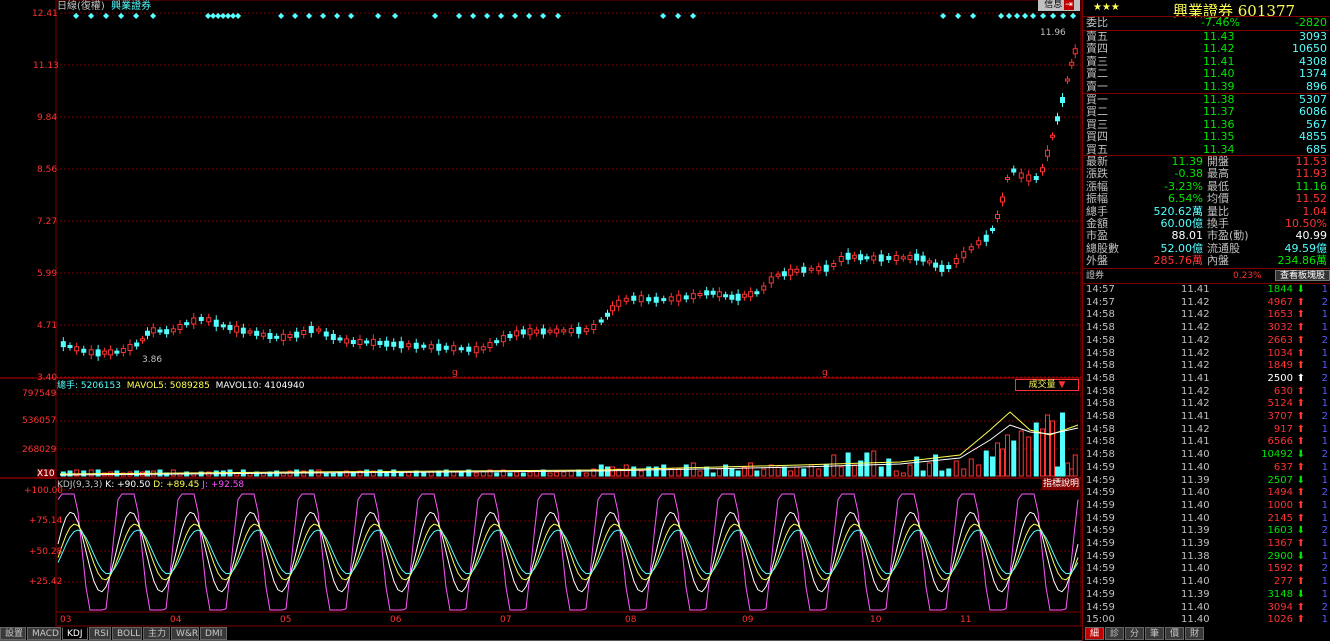  Describe the element at coordinates (1207, 531) in the screenshot. I see `tick-row: 14:59 11.39 1603 ⬇ 2` at that location.